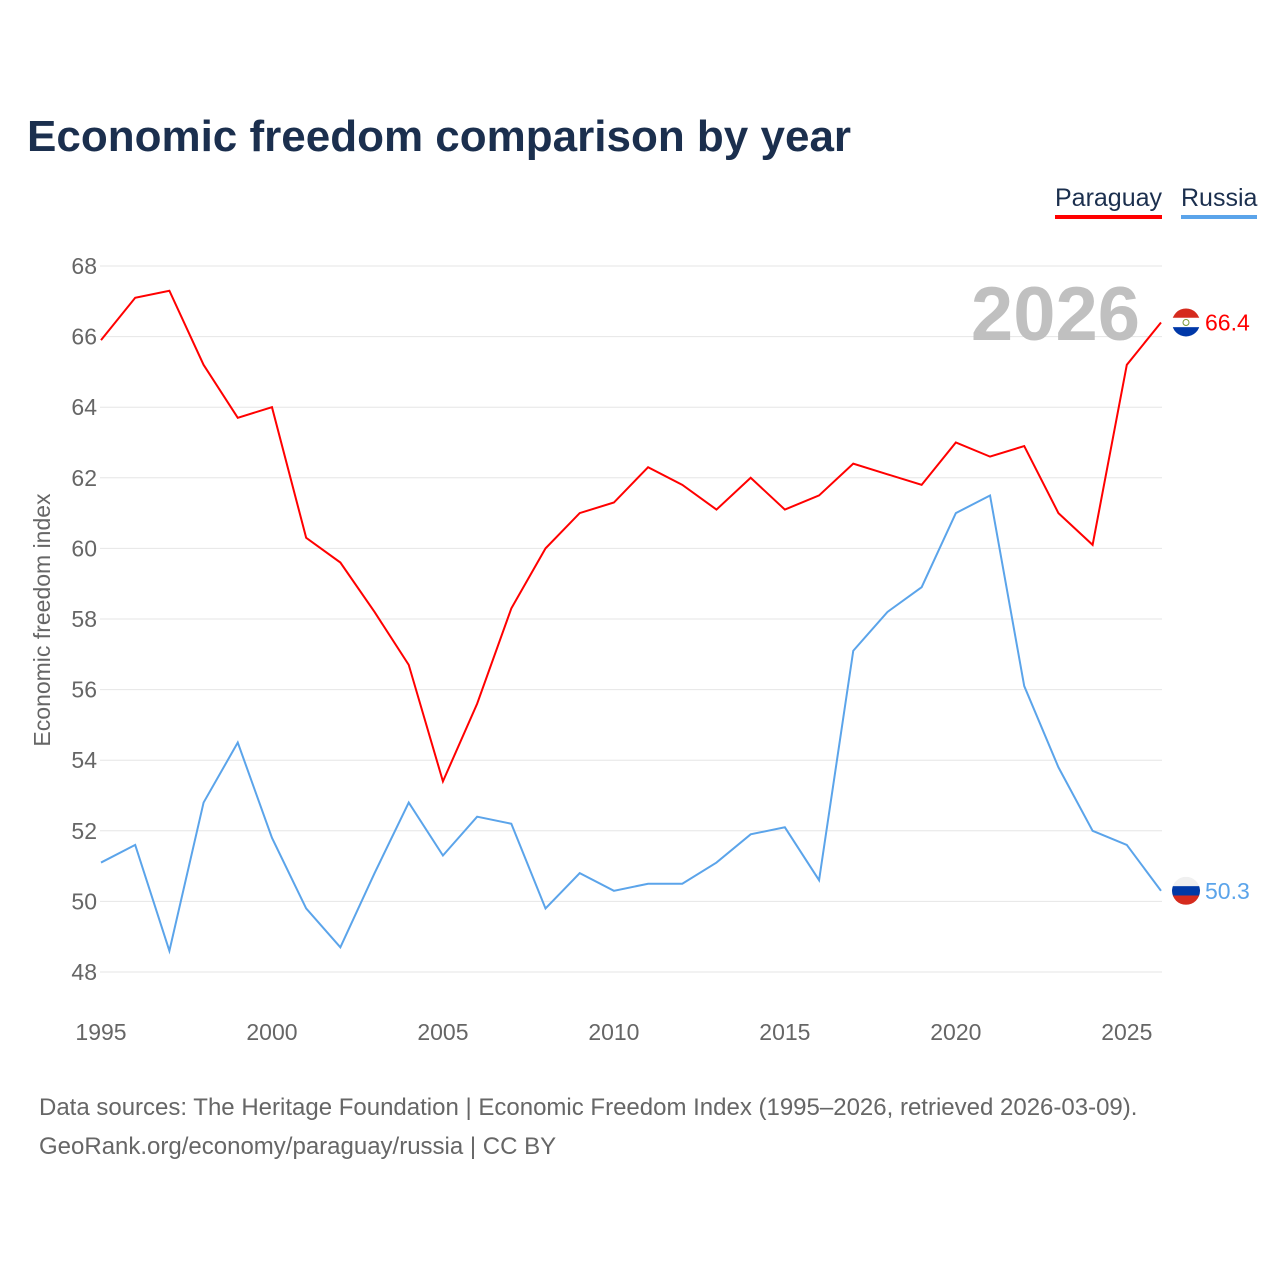  I want to click on end-value-label: 50.3, so click(1227, 891).